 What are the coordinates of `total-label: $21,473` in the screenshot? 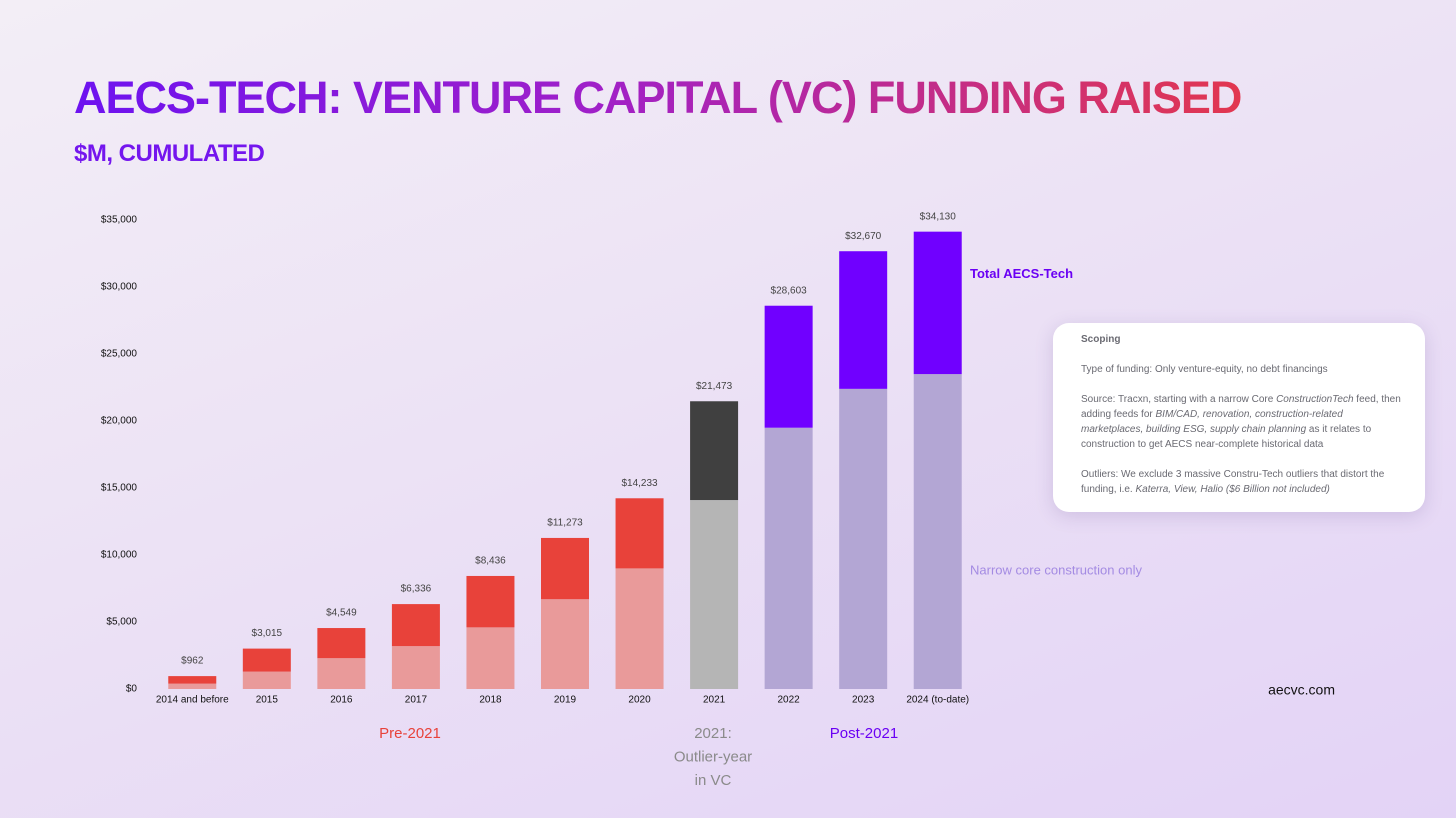 It's located at (714, 386).